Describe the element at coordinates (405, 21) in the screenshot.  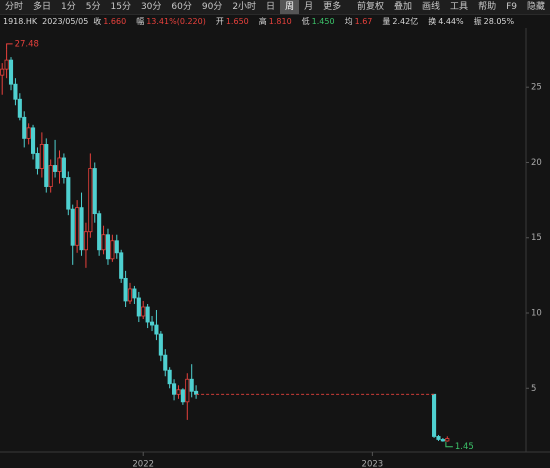
I see `quote-value: 2.42亿` at that location.